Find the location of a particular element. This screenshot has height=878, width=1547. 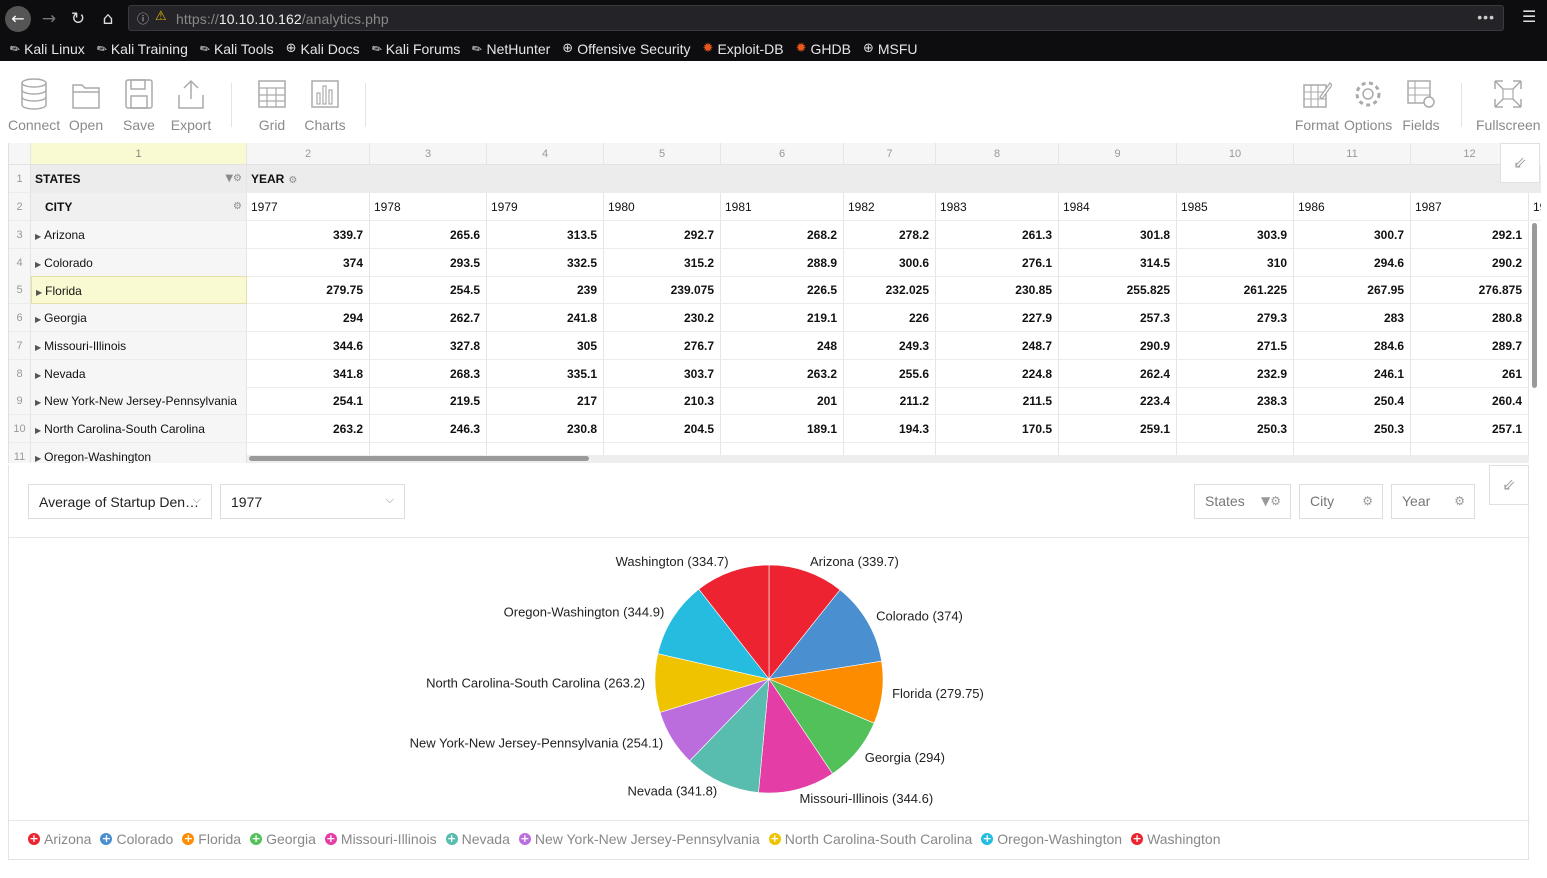

table-cell: 314.5 is located at coordinates (1118, 263).